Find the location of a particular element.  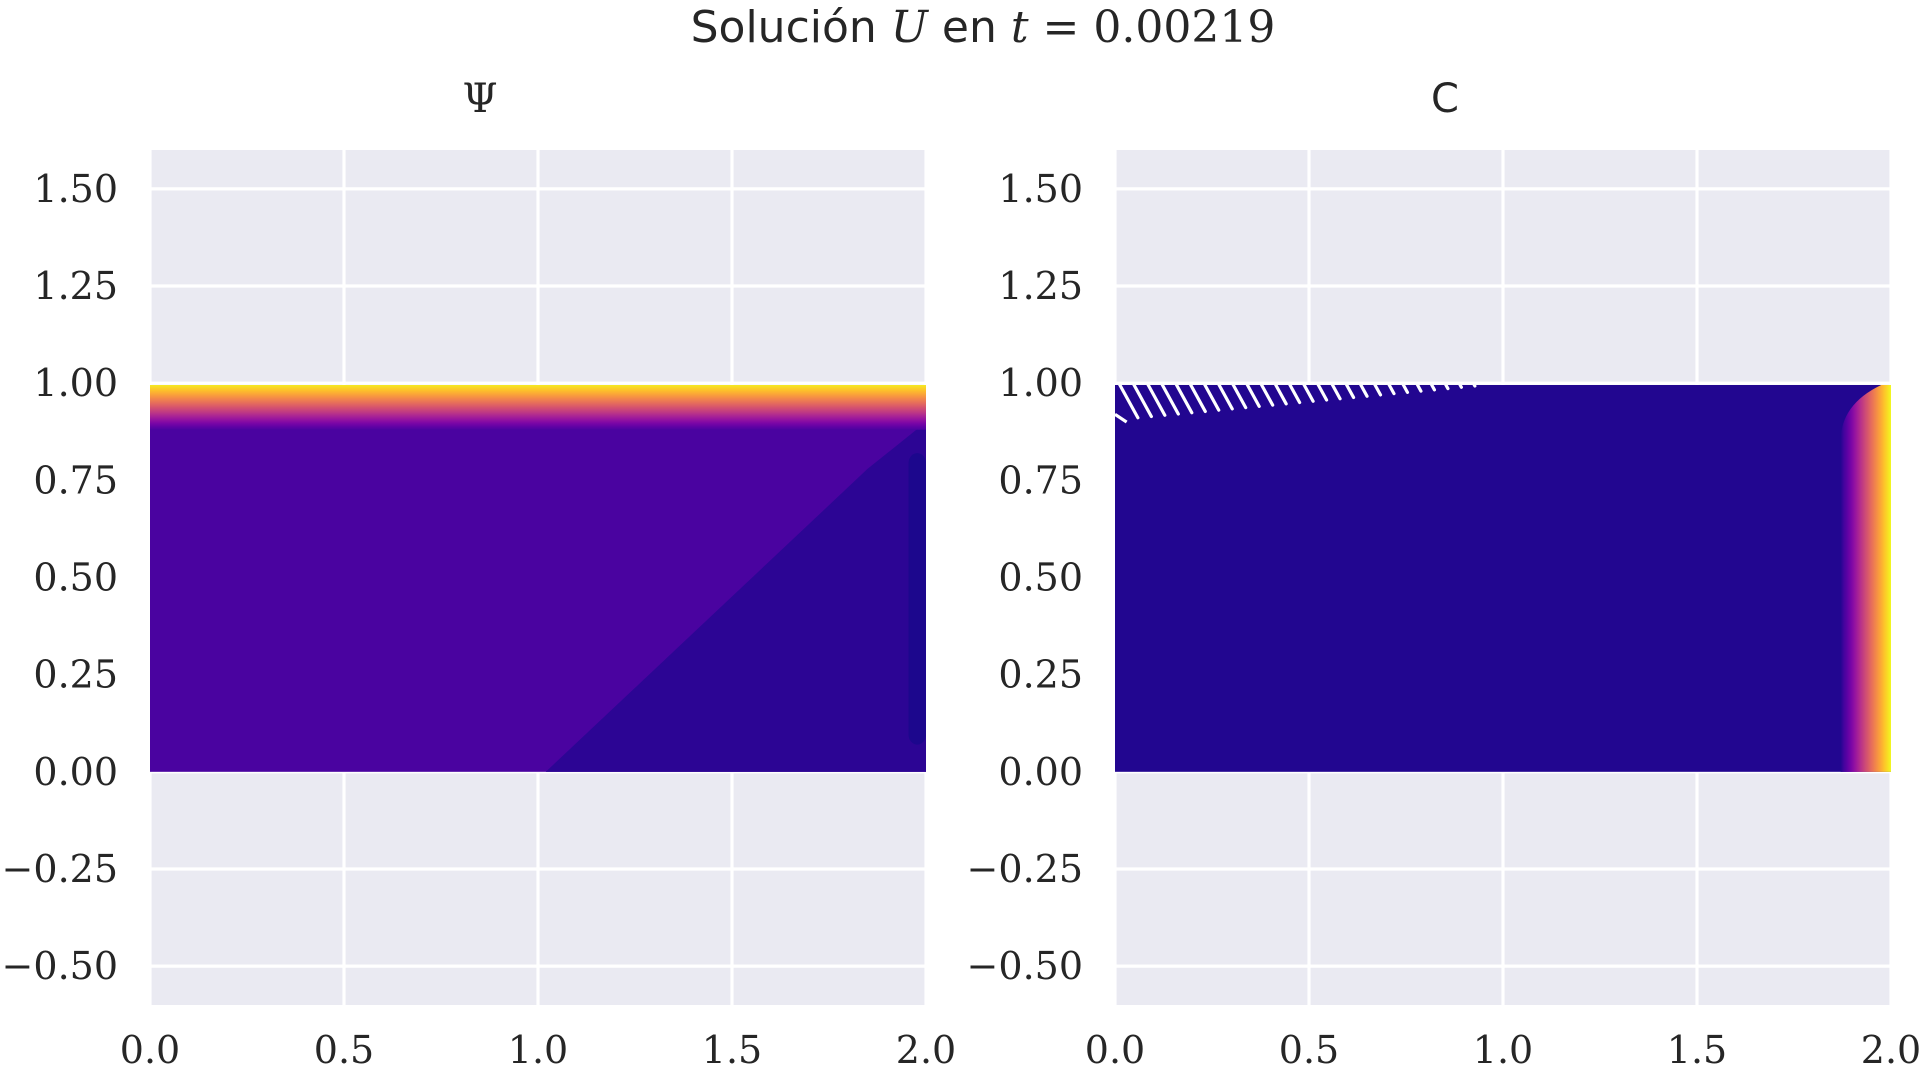

c-x-tick-label: 2.0 is located at coordinates (1890, 1050).